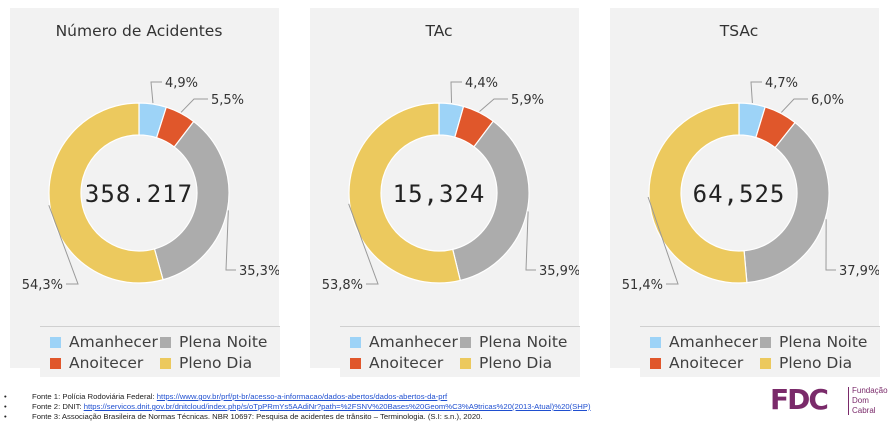 This screenshot has width=889, height=437. I want to click on chart-title: TSAc, so click(738, 31).